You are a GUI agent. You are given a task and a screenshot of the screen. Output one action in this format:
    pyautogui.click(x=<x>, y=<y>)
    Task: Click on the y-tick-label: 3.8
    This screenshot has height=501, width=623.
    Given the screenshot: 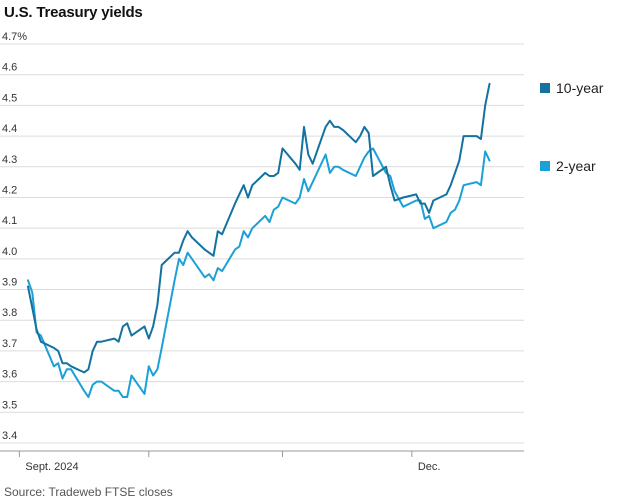 What is the action you would take?
    pyautogui.click(x=9, y=313)
    